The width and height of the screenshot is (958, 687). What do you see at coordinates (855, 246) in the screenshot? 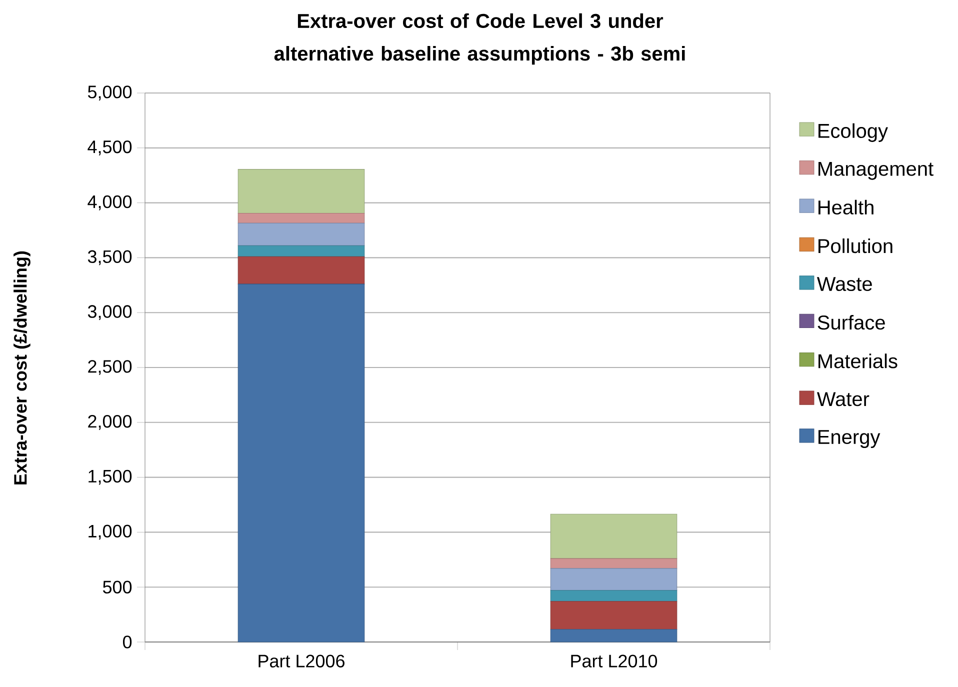
I see `legend-label: Pollution` at bounding box center [855, 246].